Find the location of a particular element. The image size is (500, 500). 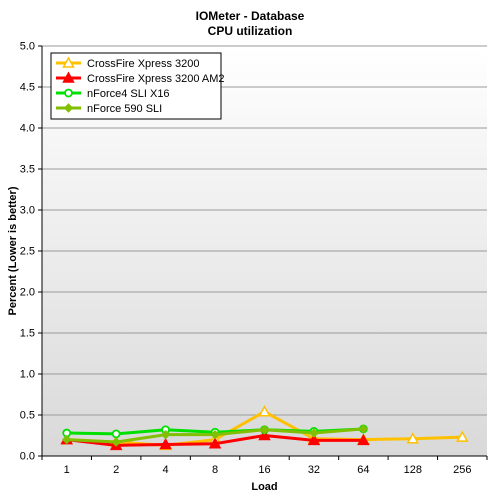

chart-title: IOMeter - Database is located at coordinates (250, 16).